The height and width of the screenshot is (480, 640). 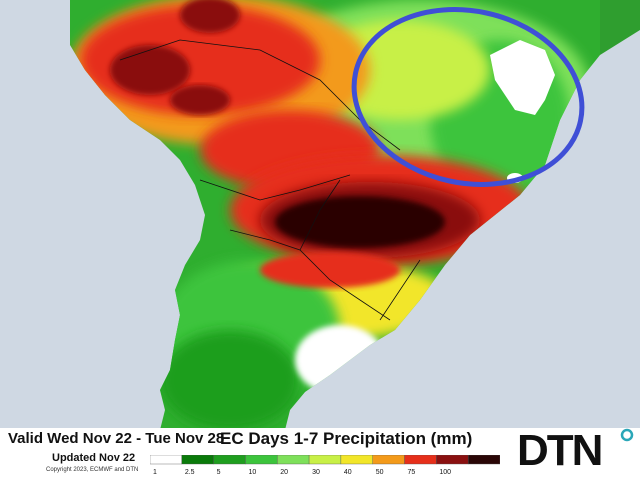 What do you see at coordinates (219, 472) in the screenshot?
I see `legend-tick-label: 5` at bounding box center [219, 472].